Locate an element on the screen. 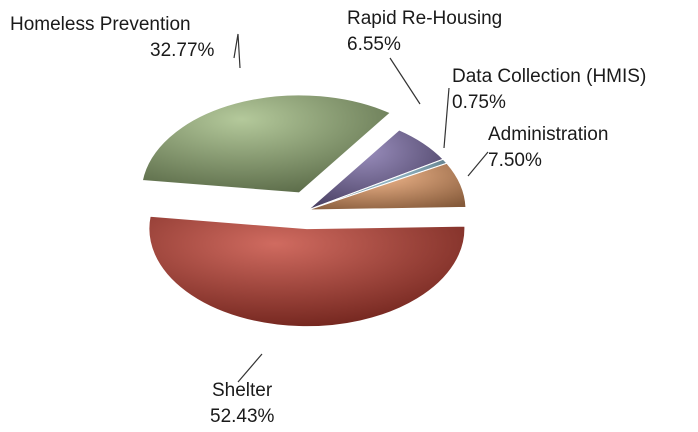 The image size is (698, 432). label-rapid-re-housing: Rapid Re-Housing is located at coordinates (424, 18).